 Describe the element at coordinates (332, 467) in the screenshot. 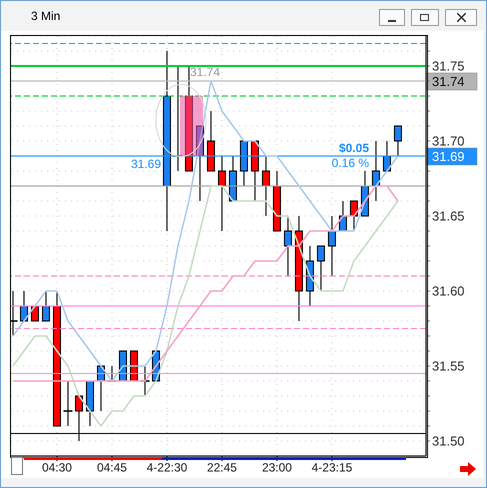

I see `x-tick-label: 4-23:15` at that location.